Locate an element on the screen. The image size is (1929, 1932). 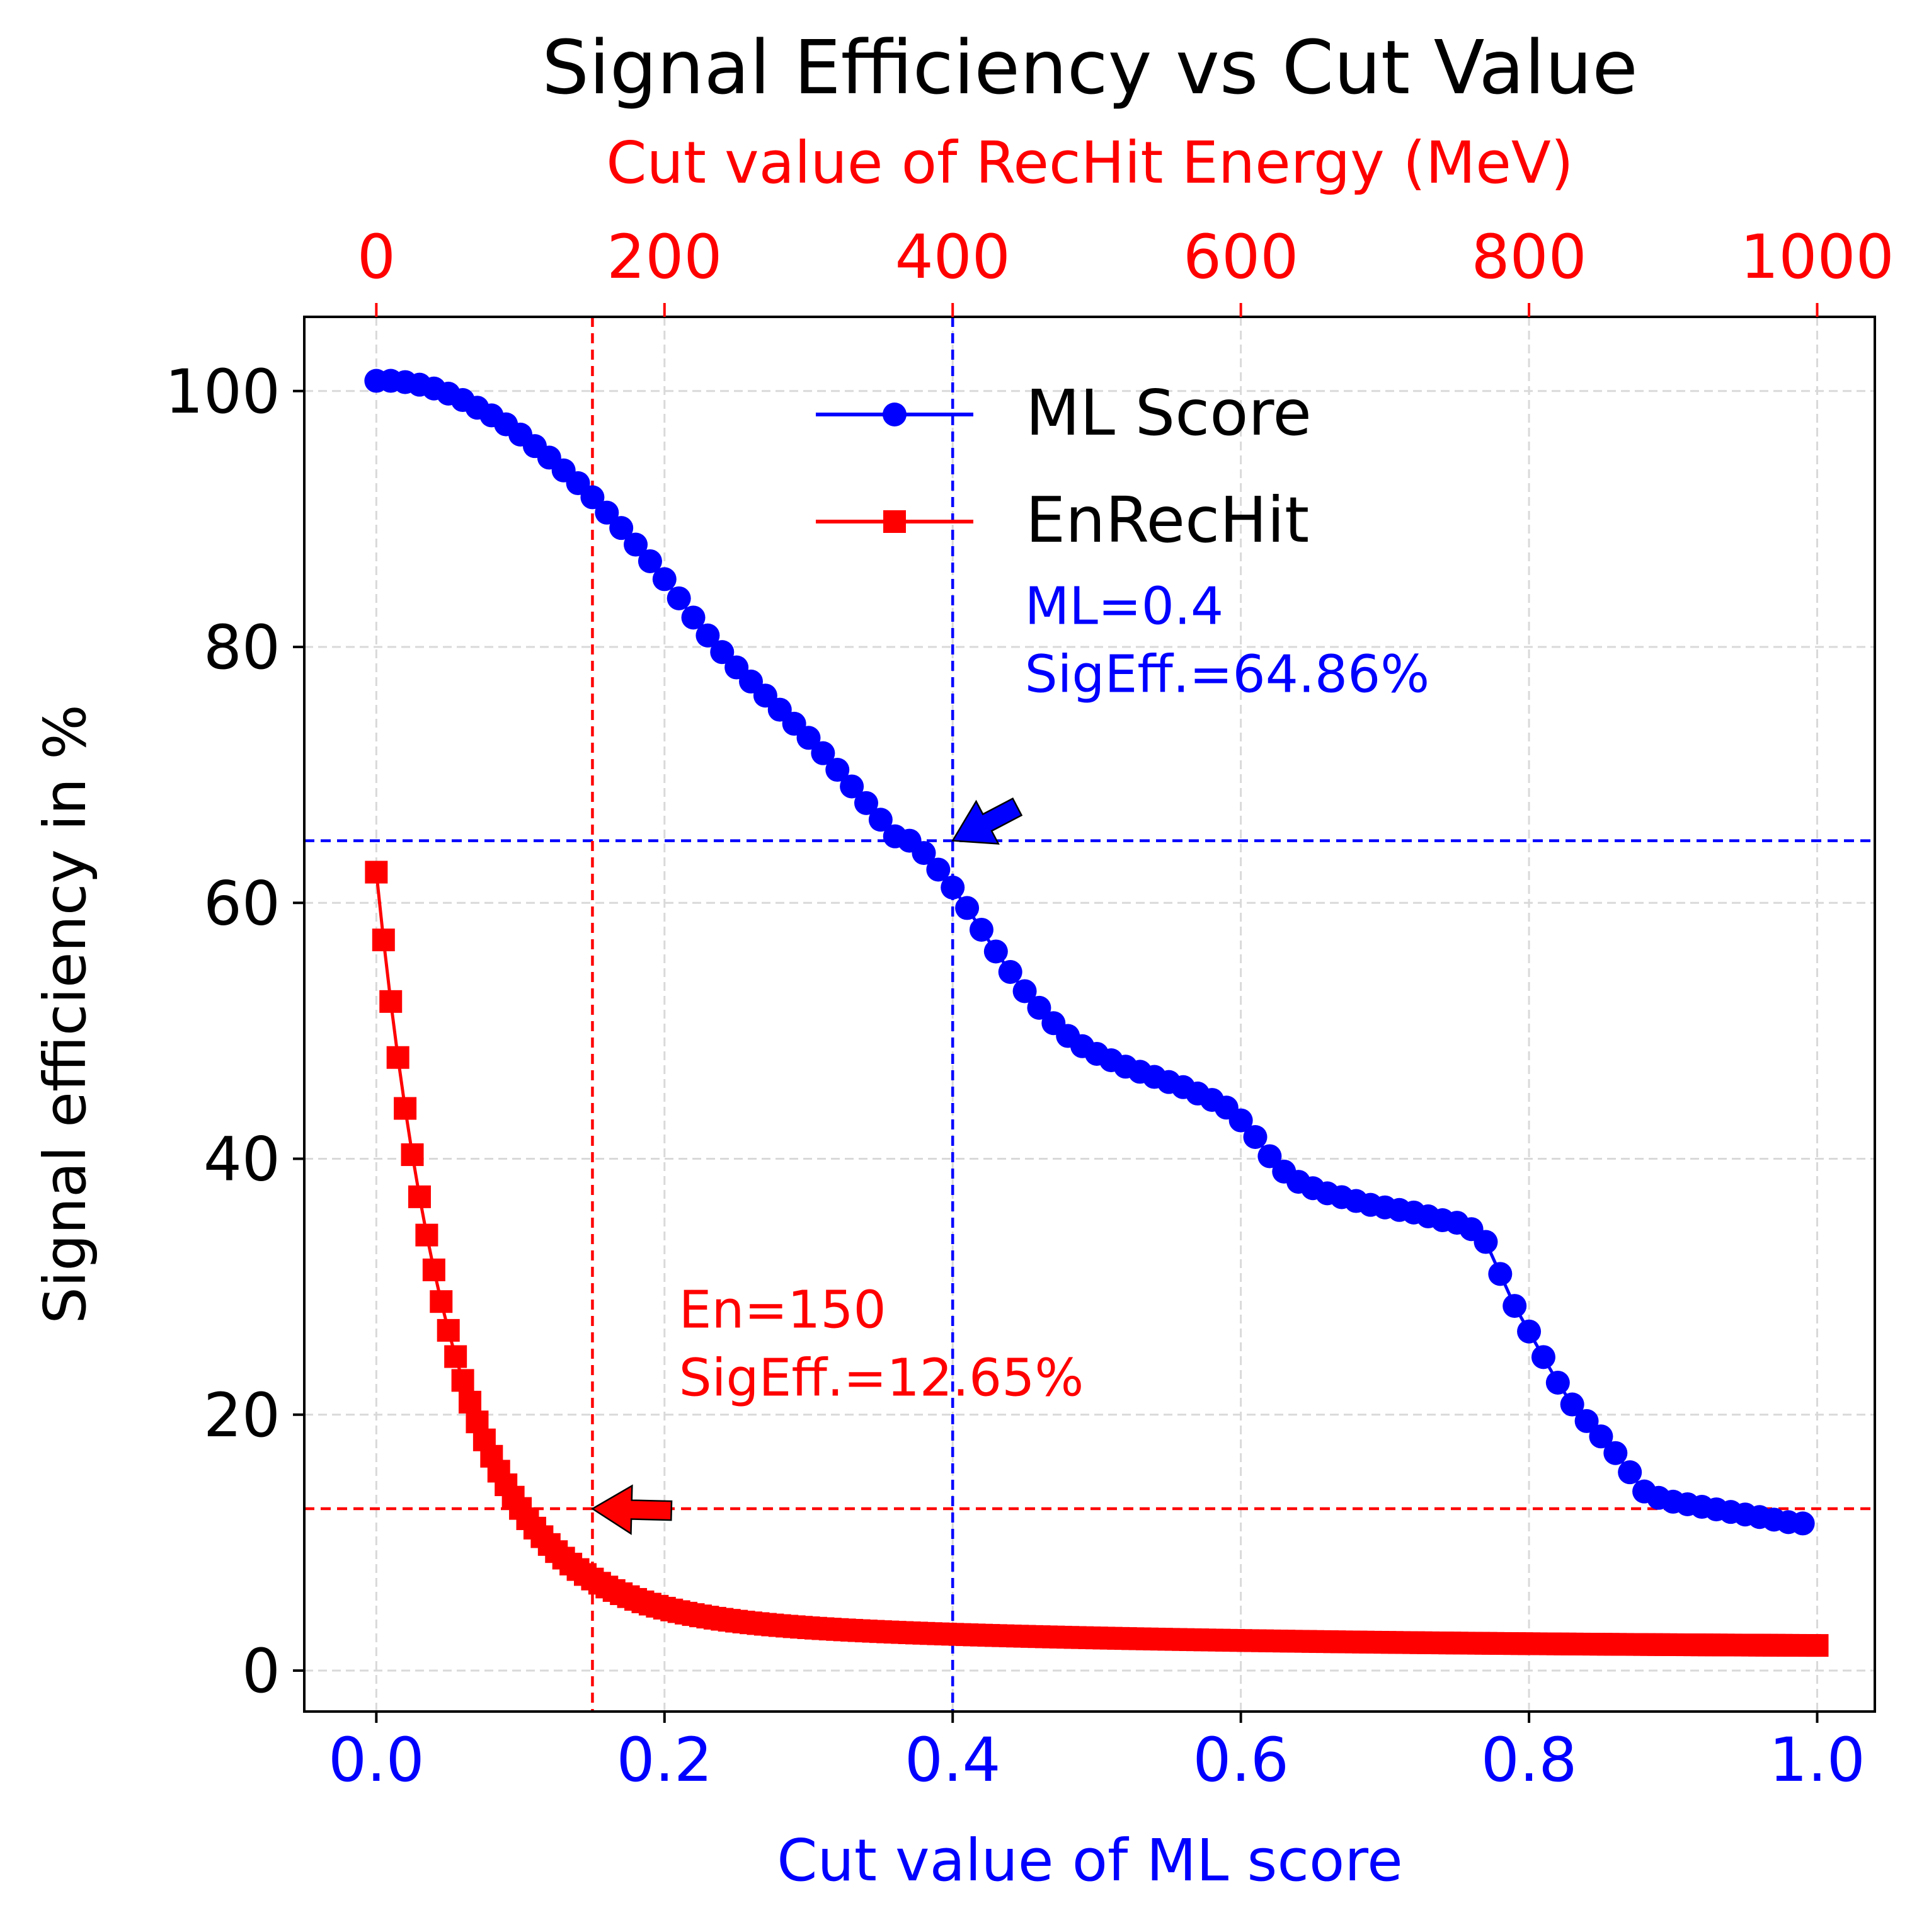
x-tick-label: 0.8 is located at coordinates (1529, 1760).